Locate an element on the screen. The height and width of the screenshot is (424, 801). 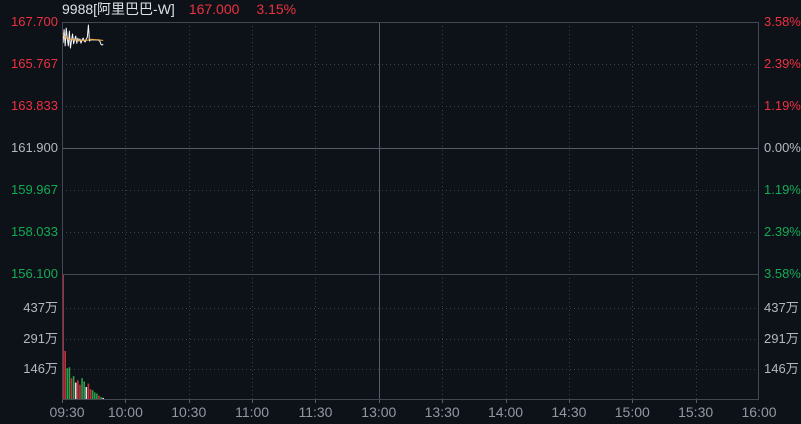
price-line is located at coordinates (83, 36).